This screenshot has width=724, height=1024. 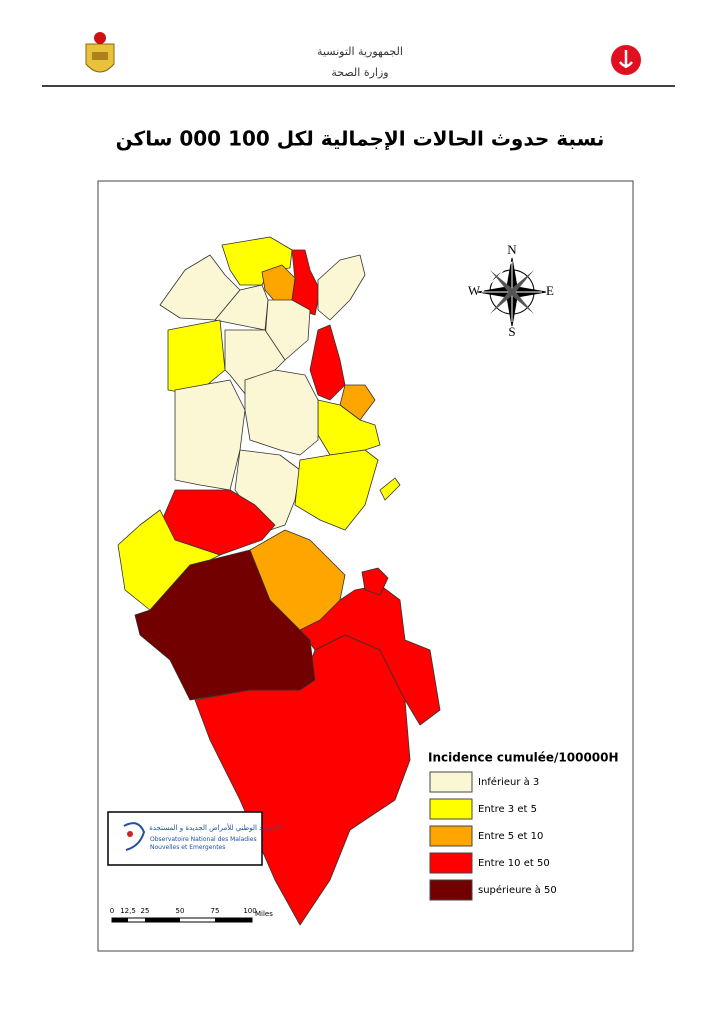 I want to click on legend-label: Entre 3 et 5, so click(x=507, y=809).